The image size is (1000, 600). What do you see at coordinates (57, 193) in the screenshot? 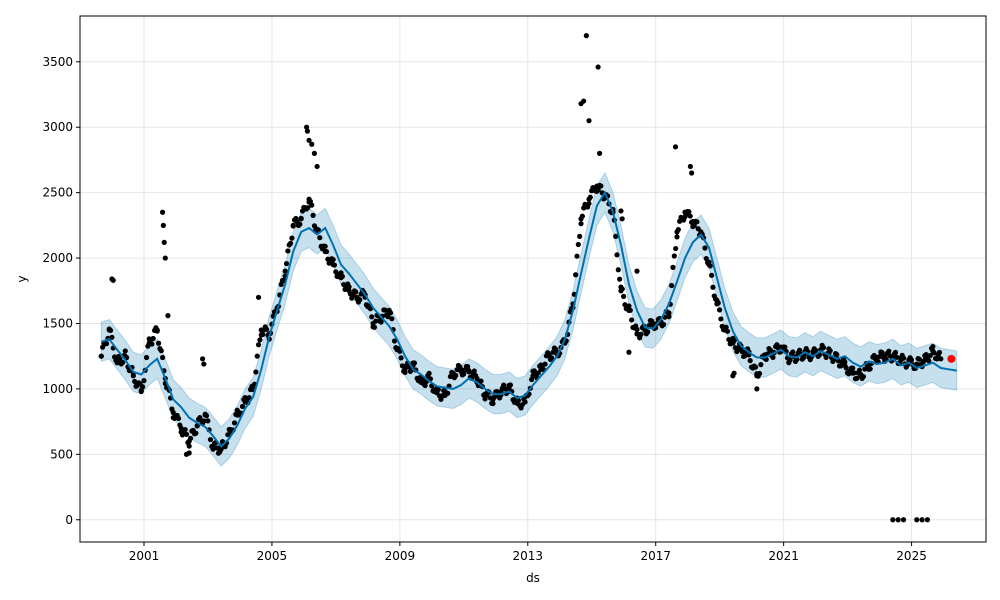
I see `y-tick-label: 2500` at bounding box center [57, 193].